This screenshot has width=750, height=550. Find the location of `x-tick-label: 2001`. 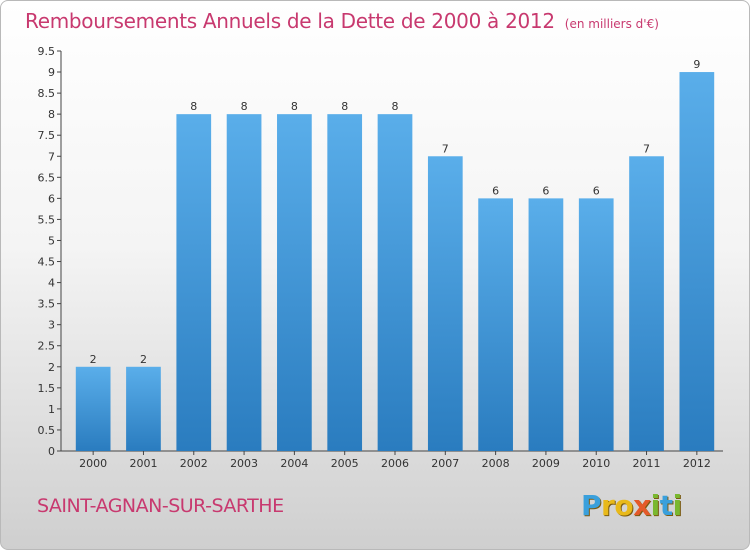

x-tick-label: 2001 is located at coordinates (143, 463).